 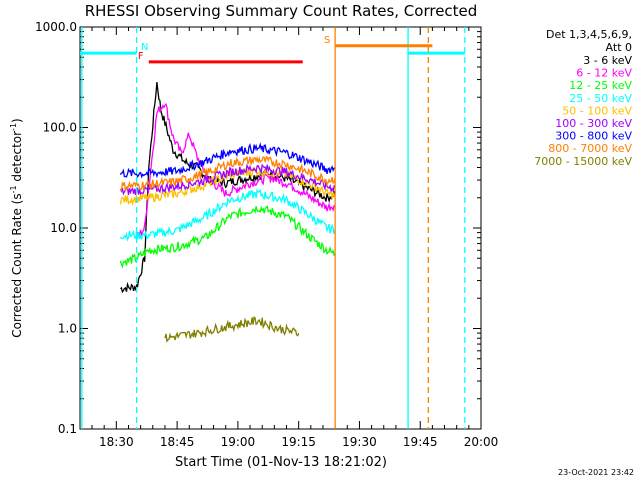 What do you see at coordinates (17, 120) in the screenshot?
I see `y-axis-label-end: )` at bounding box center [17, 120].